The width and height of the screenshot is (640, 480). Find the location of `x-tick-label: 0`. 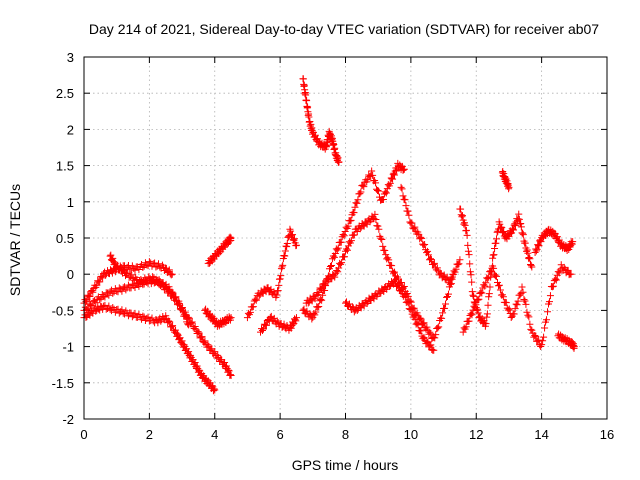

x-tick-label: 0 is located at coordinates (83, 434).